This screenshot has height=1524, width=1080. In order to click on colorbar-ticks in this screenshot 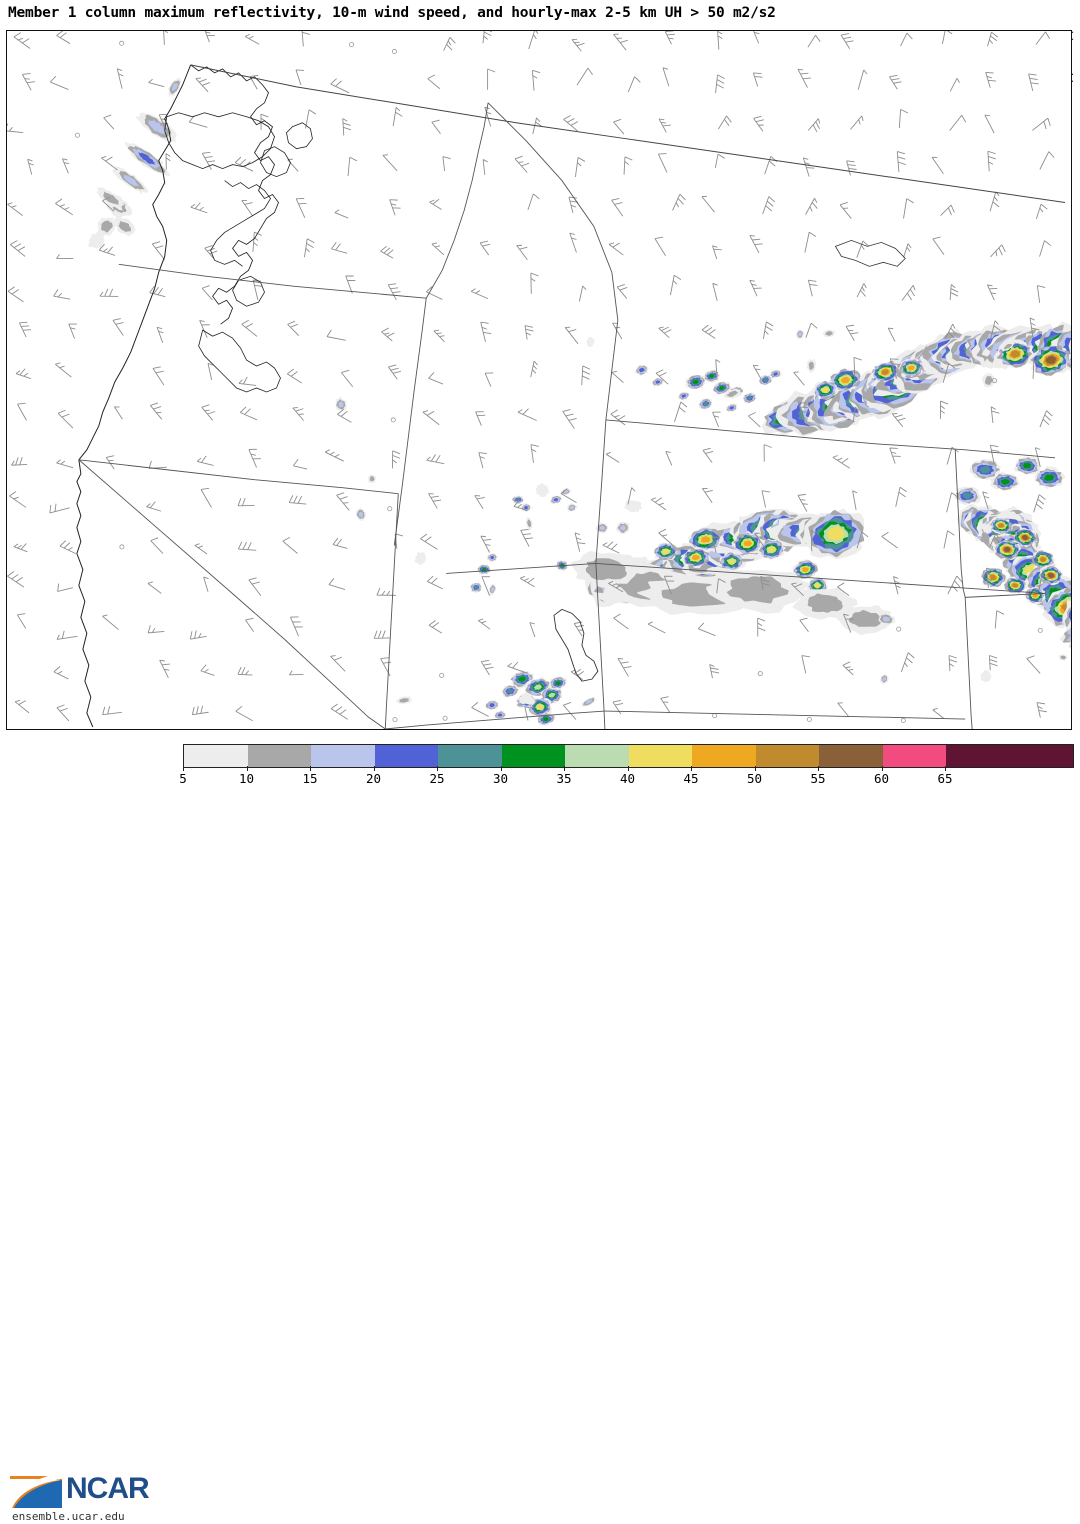, I will do `click(627, 769)`.